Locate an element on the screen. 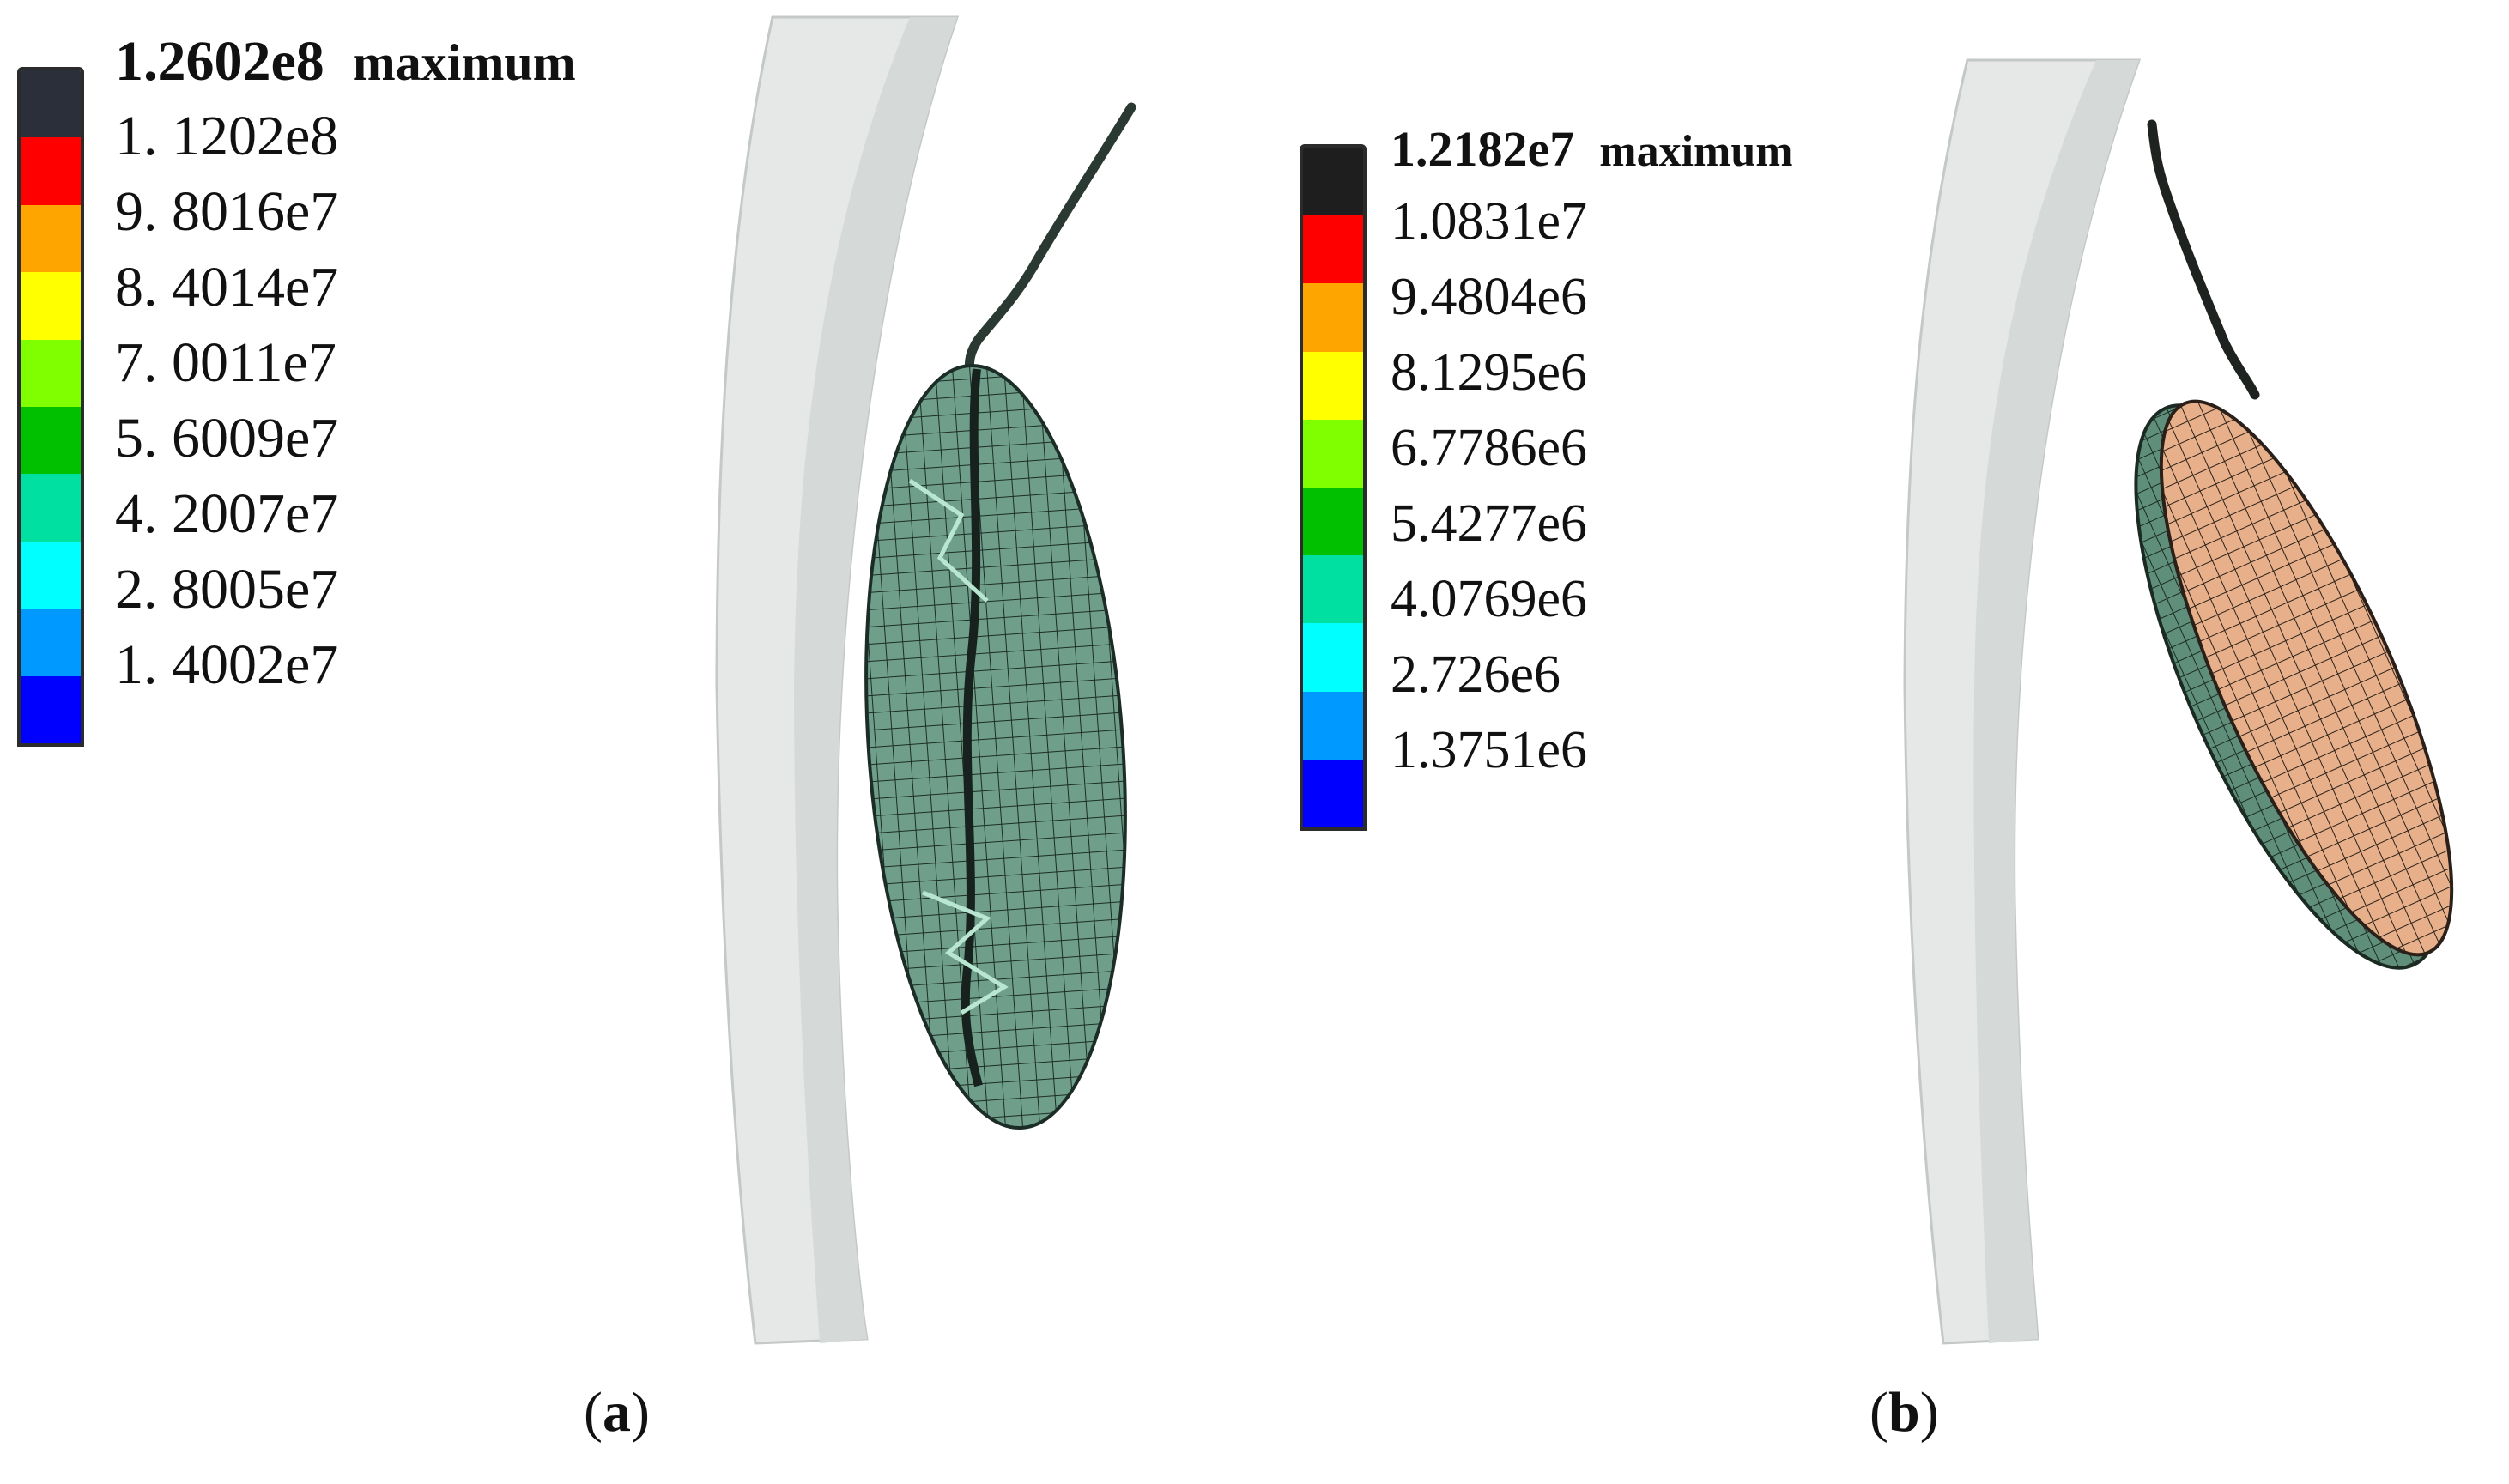  legend-max-label: 1.2602e8 maximum is located at coordinates (345, 61).